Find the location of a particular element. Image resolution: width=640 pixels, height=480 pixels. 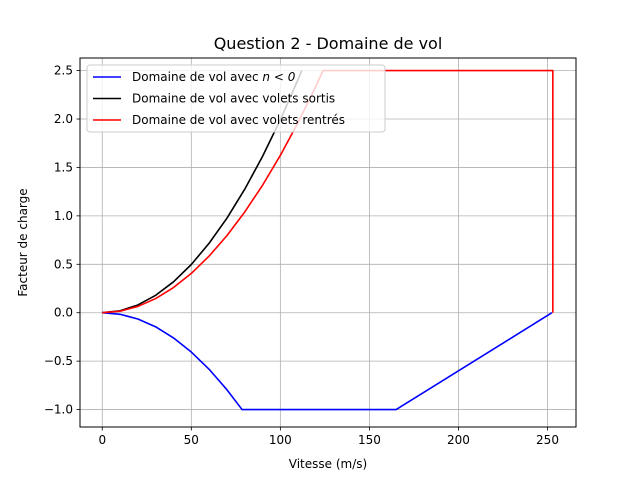

y-tick-label: 1.5 is located at coordinates (63, 167).